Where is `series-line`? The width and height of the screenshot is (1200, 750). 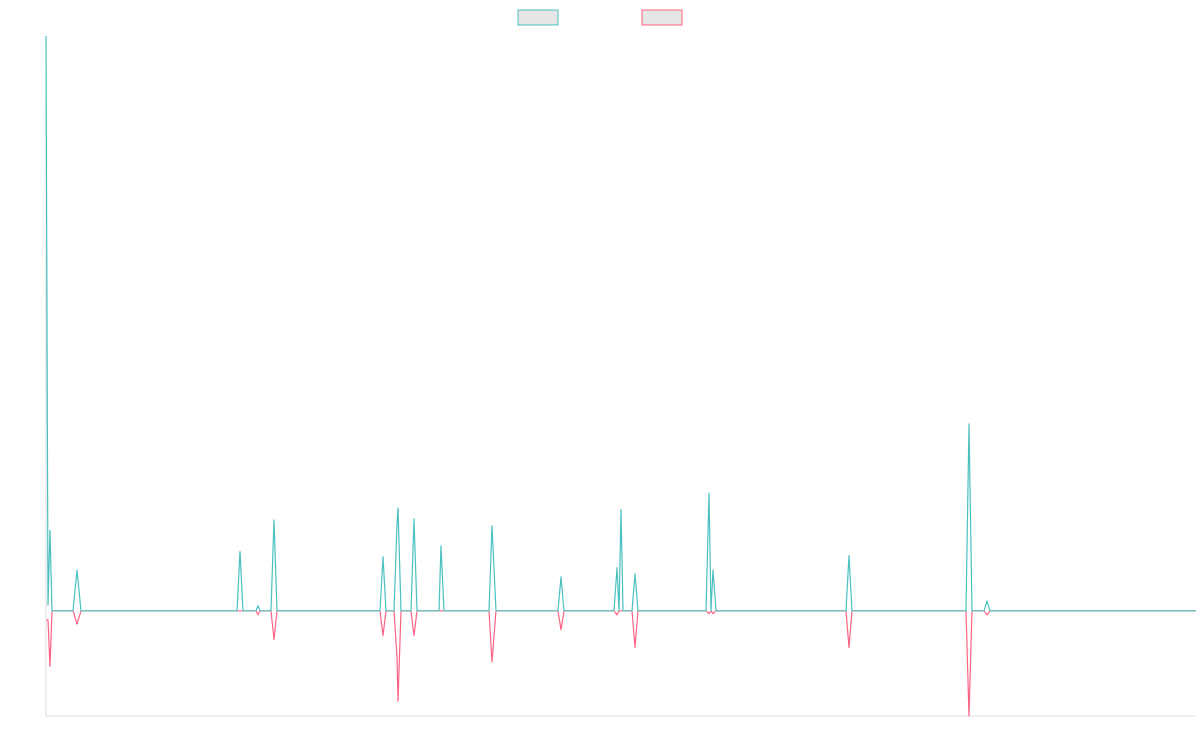
series-line is located at coordinates (621, 663).